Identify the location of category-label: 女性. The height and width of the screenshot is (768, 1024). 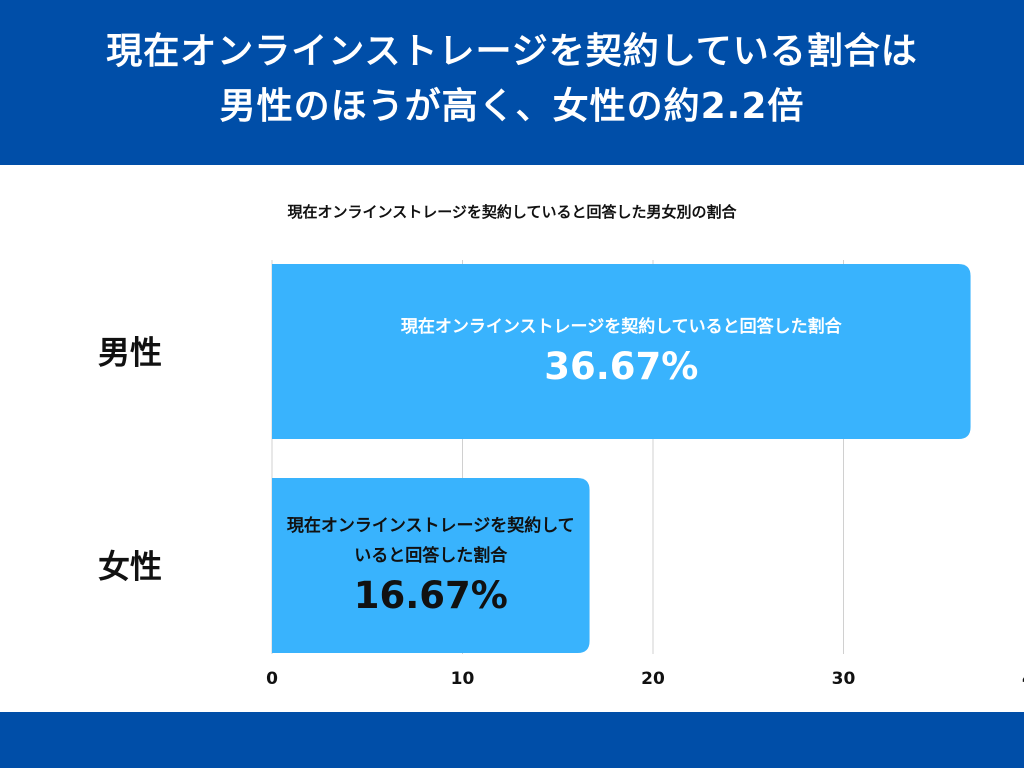
(130, 567).